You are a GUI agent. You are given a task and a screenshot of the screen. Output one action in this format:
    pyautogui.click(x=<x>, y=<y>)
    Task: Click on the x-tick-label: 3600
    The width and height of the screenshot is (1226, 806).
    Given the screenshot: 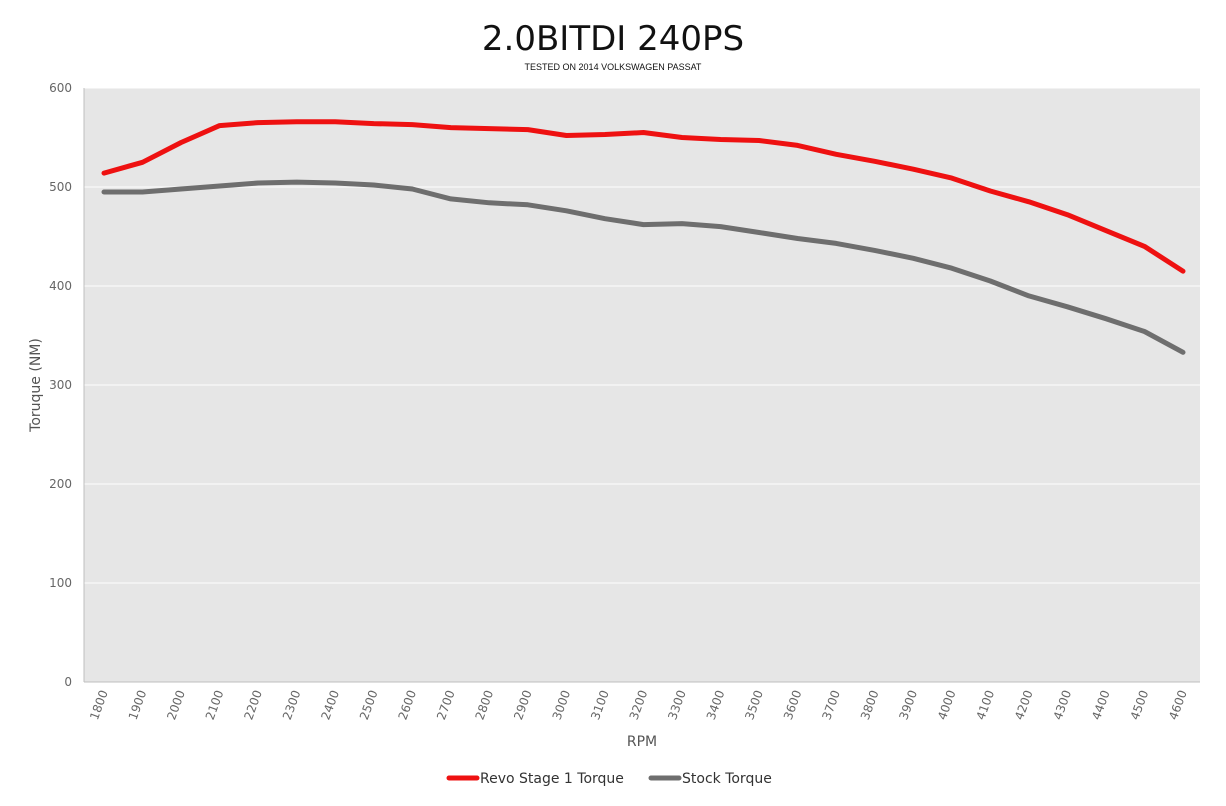 What is the action you would take?
    pyautogui.click(x=793, y=704)
    